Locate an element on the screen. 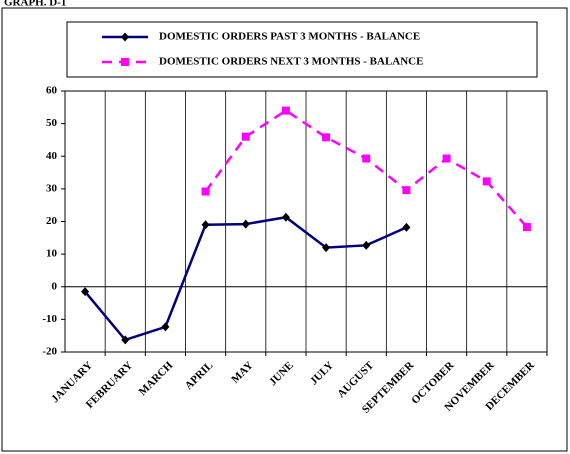  legend-label: DOMESTIC ORDERS NEXT 3 MONTHS - BALANCE is located at coordinates (291, 62).